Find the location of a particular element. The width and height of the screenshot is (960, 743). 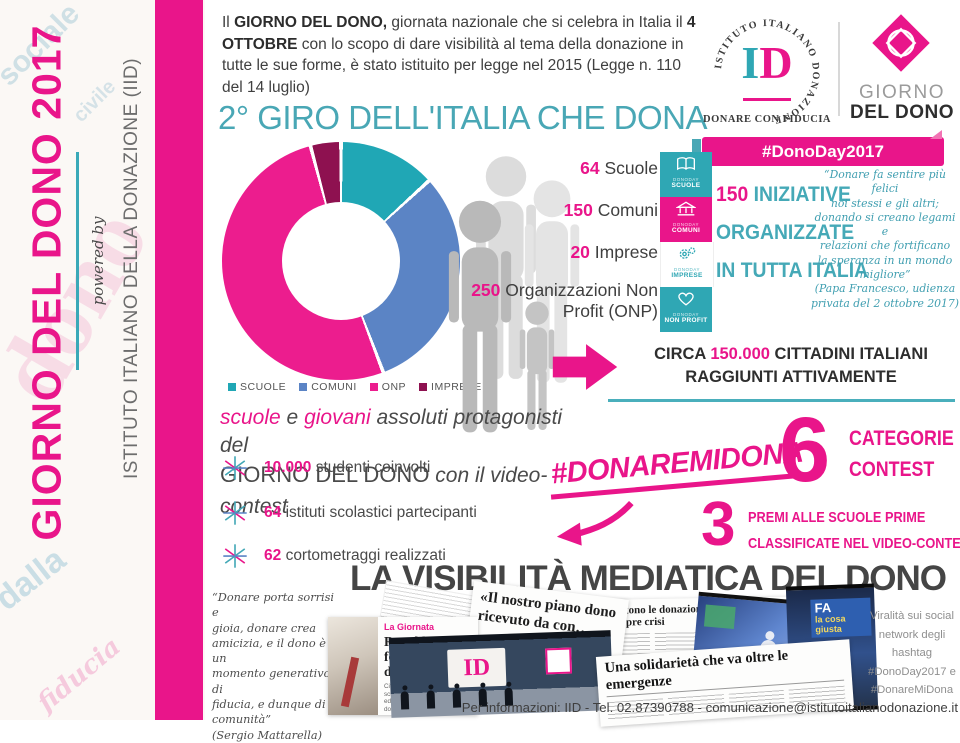

museum-icon is located at coordinates (686, 211).